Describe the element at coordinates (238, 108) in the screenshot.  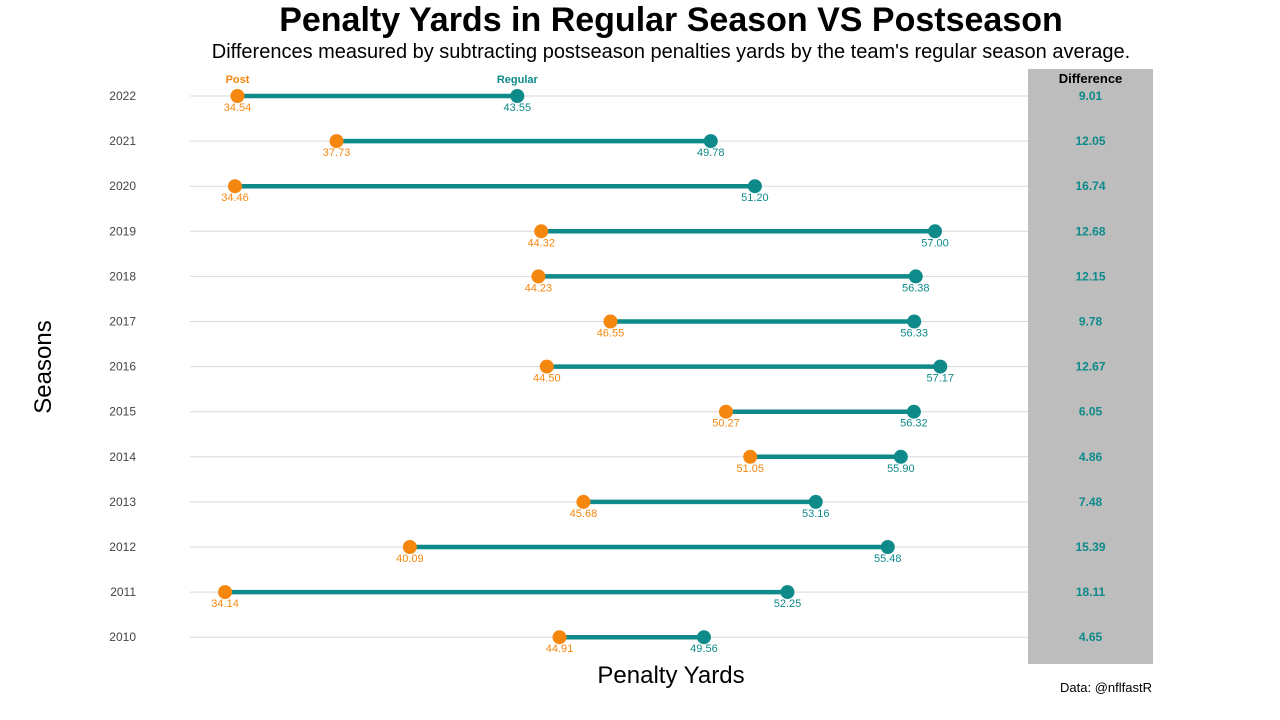
I see `post-value-label: 34.54` at that location.